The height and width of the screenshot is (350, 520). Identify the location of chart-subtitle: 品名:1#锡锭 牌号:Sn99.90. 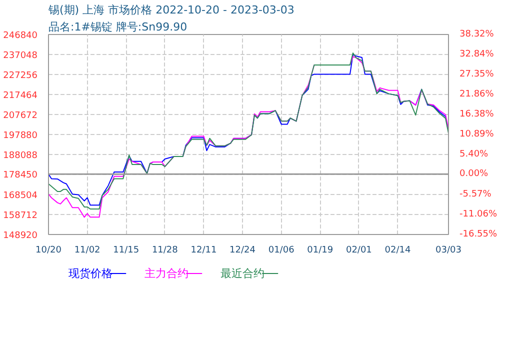
(118, 27).